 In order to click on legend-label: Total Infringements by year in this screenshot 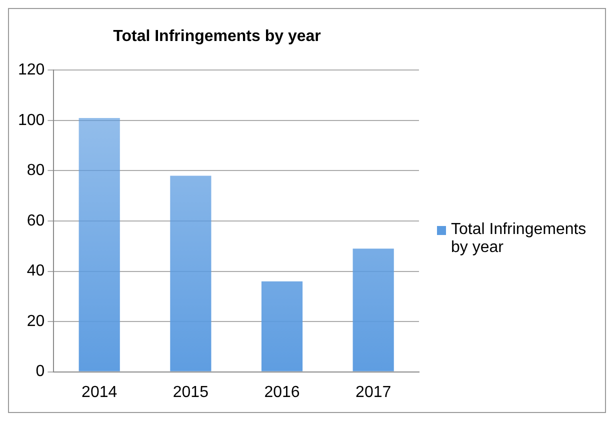, I will do `click(519, 239)`.